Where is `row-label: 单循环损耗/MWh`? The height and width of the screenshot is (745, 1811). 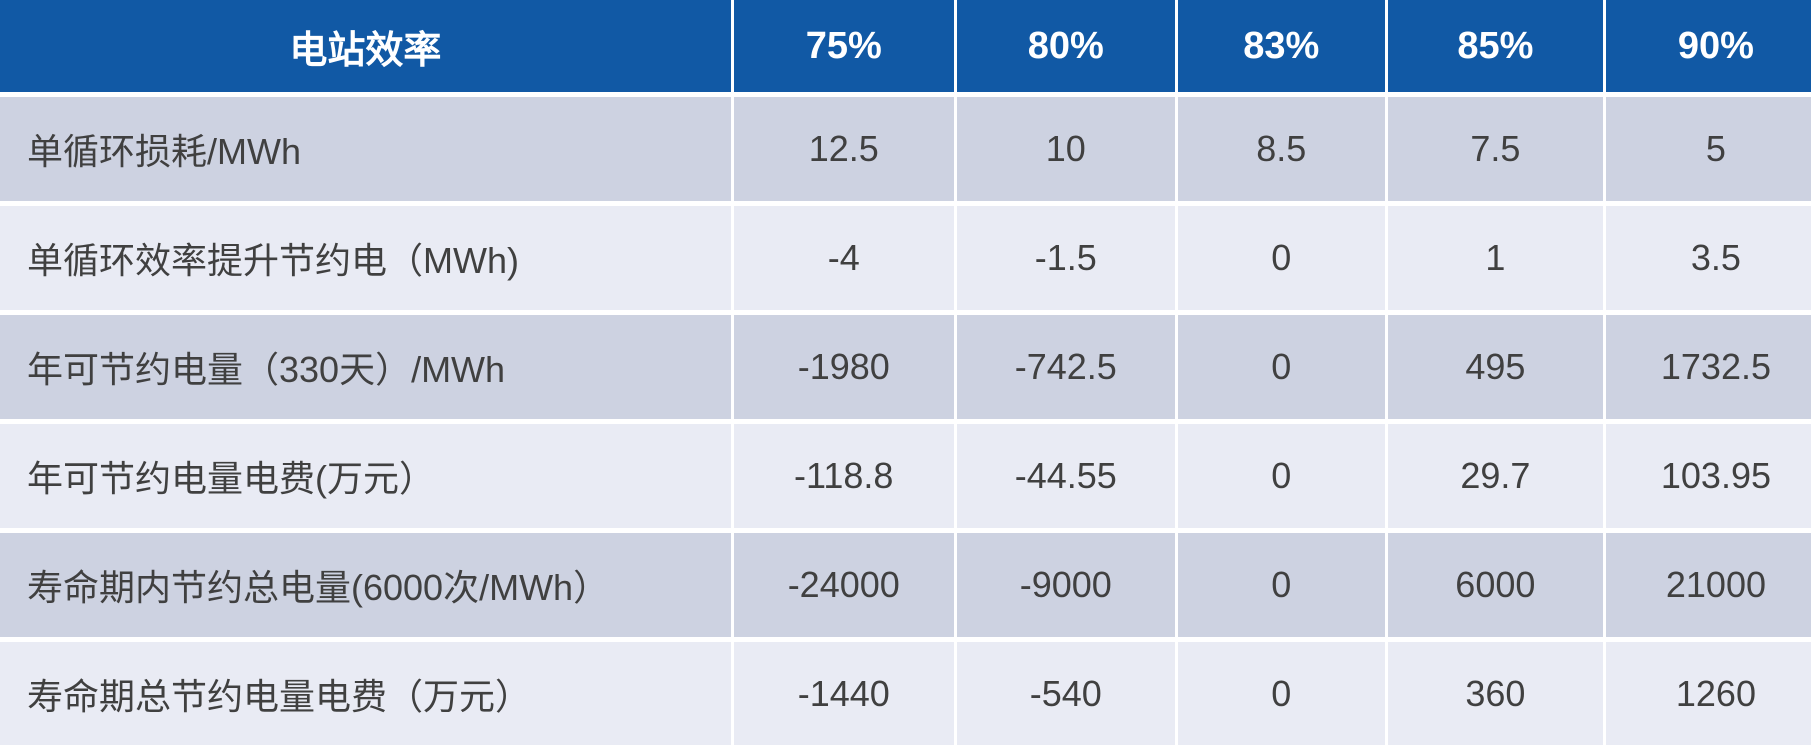 row-label: 单循环损耗/MWh is located at coordinates (365, 149).